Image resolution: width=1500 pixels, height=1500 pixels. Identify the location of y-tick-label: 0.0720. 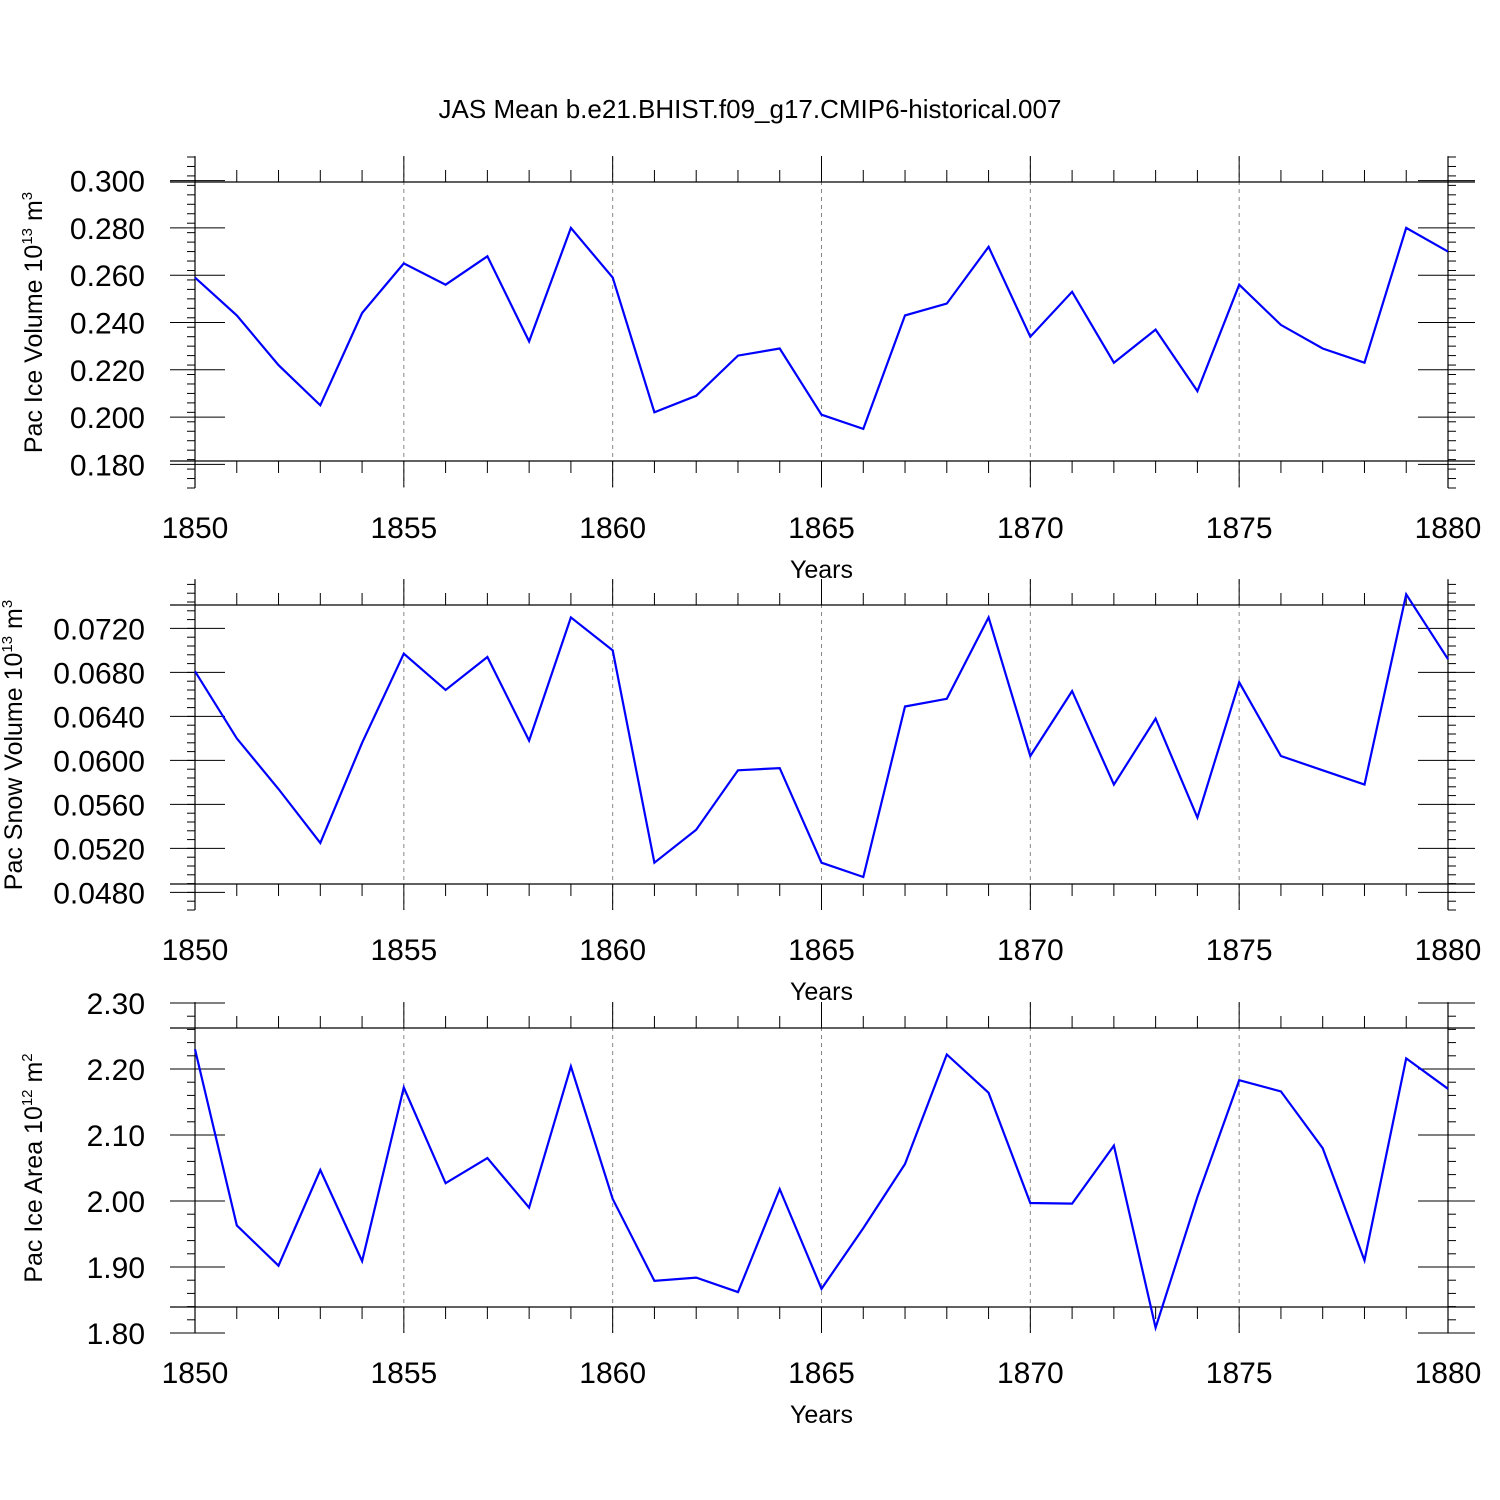
(99, 629).